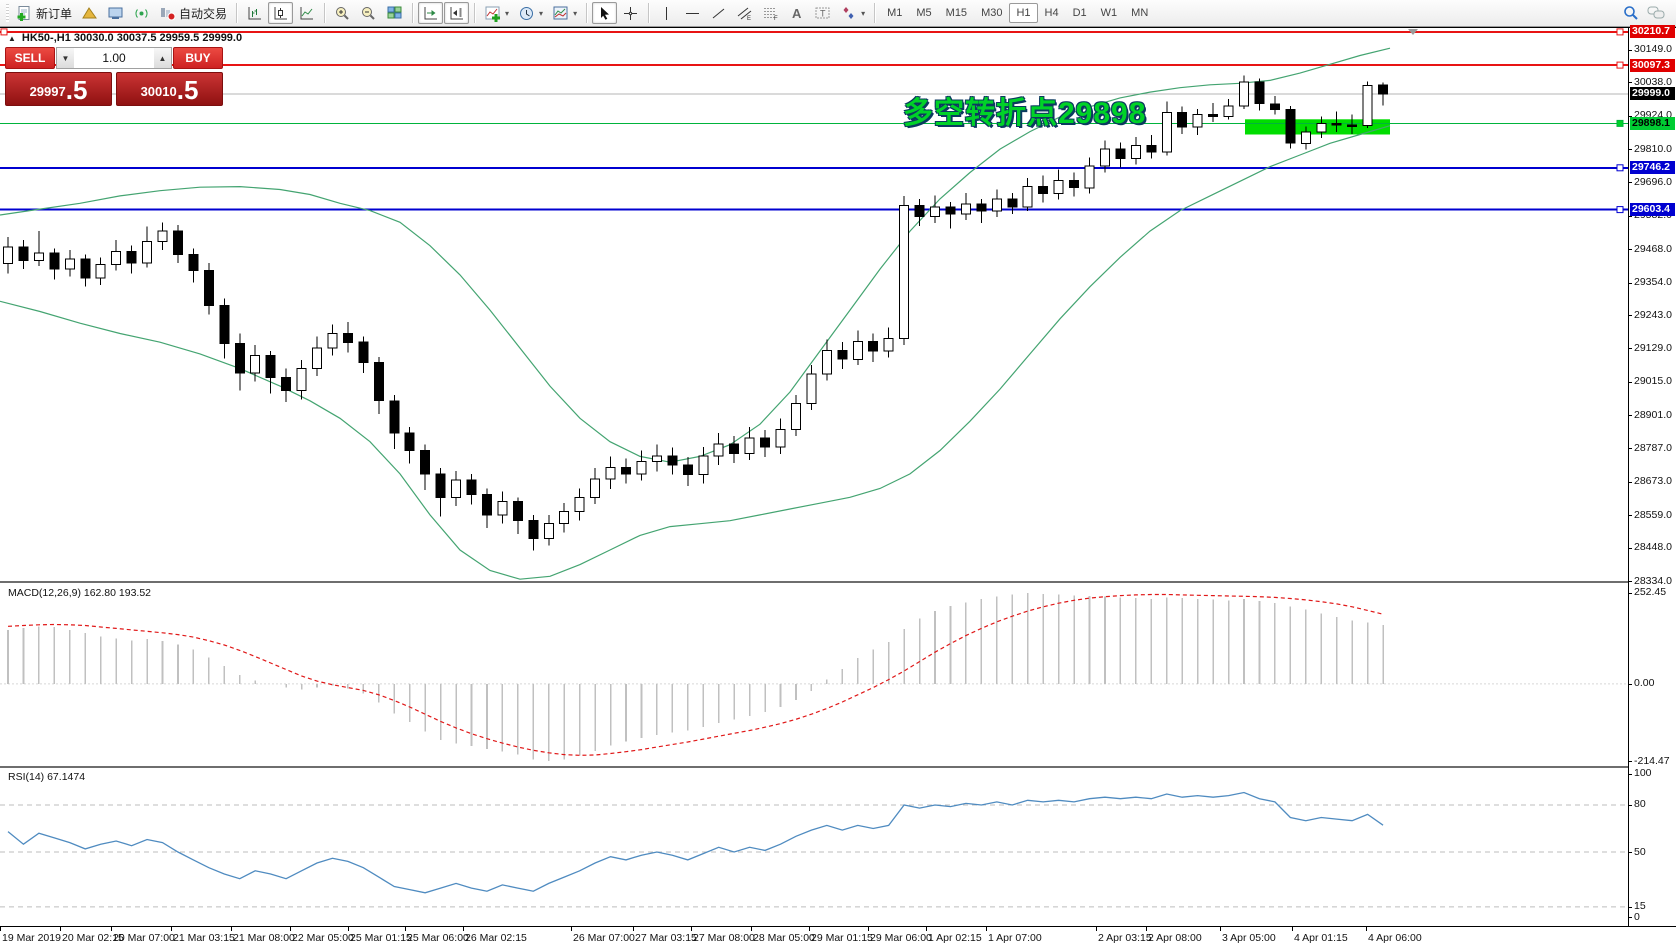 The width and height of the screenshot is (1676, 948). Describe the element at coordinates (776, 19) in the screenshot. I see `svg-text: F` at that location.